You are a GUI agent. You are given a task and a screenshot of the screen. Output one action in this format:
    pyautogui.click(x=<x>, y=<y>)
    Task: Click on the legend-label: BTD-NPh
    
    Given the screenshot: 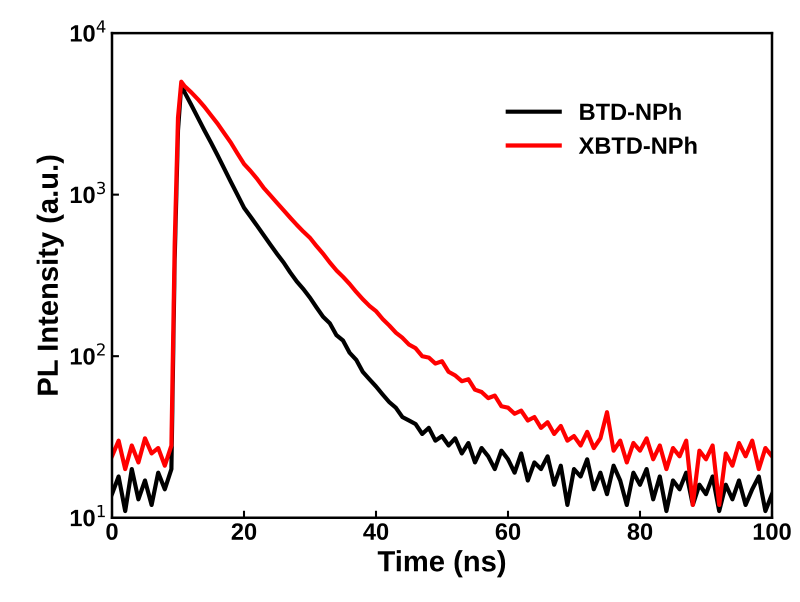 What is the action you would take?
    pyautogui.click(x=630, y=111)
    